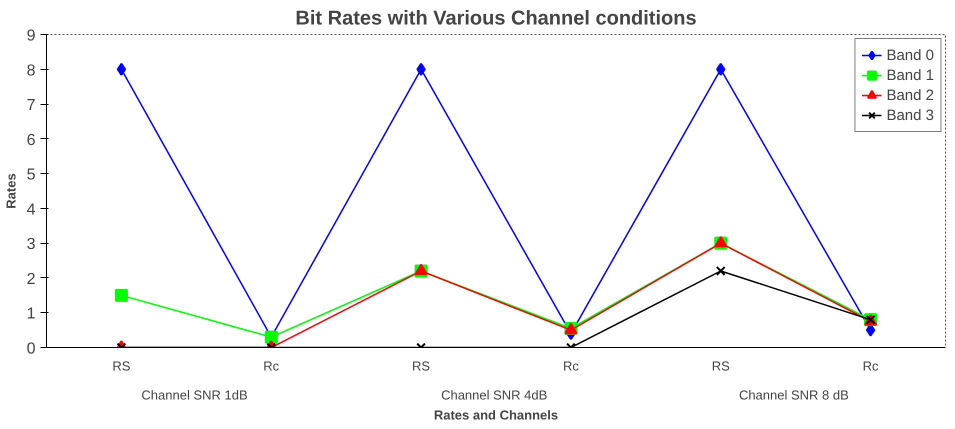 The image size is (955, 429). What do you see at coordinates (31, 349) in the screenshot?
I see `y-tick-label: 0` at bounding box center [31, 349].